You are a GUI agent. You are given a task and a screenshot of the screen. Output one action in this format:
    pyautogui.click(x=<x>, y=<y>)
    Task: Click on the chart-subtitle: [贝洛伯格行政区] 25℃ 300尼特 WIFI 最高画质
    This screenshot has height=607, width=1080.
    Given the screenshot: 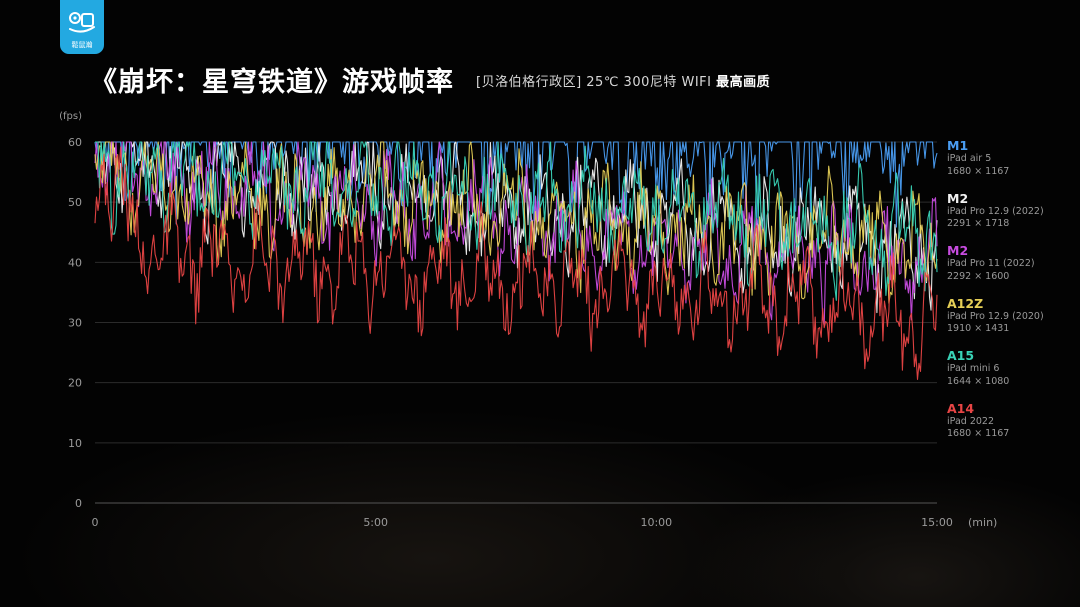 What is the action you would take?
    pyautogui.click(x=623, y=80)
    